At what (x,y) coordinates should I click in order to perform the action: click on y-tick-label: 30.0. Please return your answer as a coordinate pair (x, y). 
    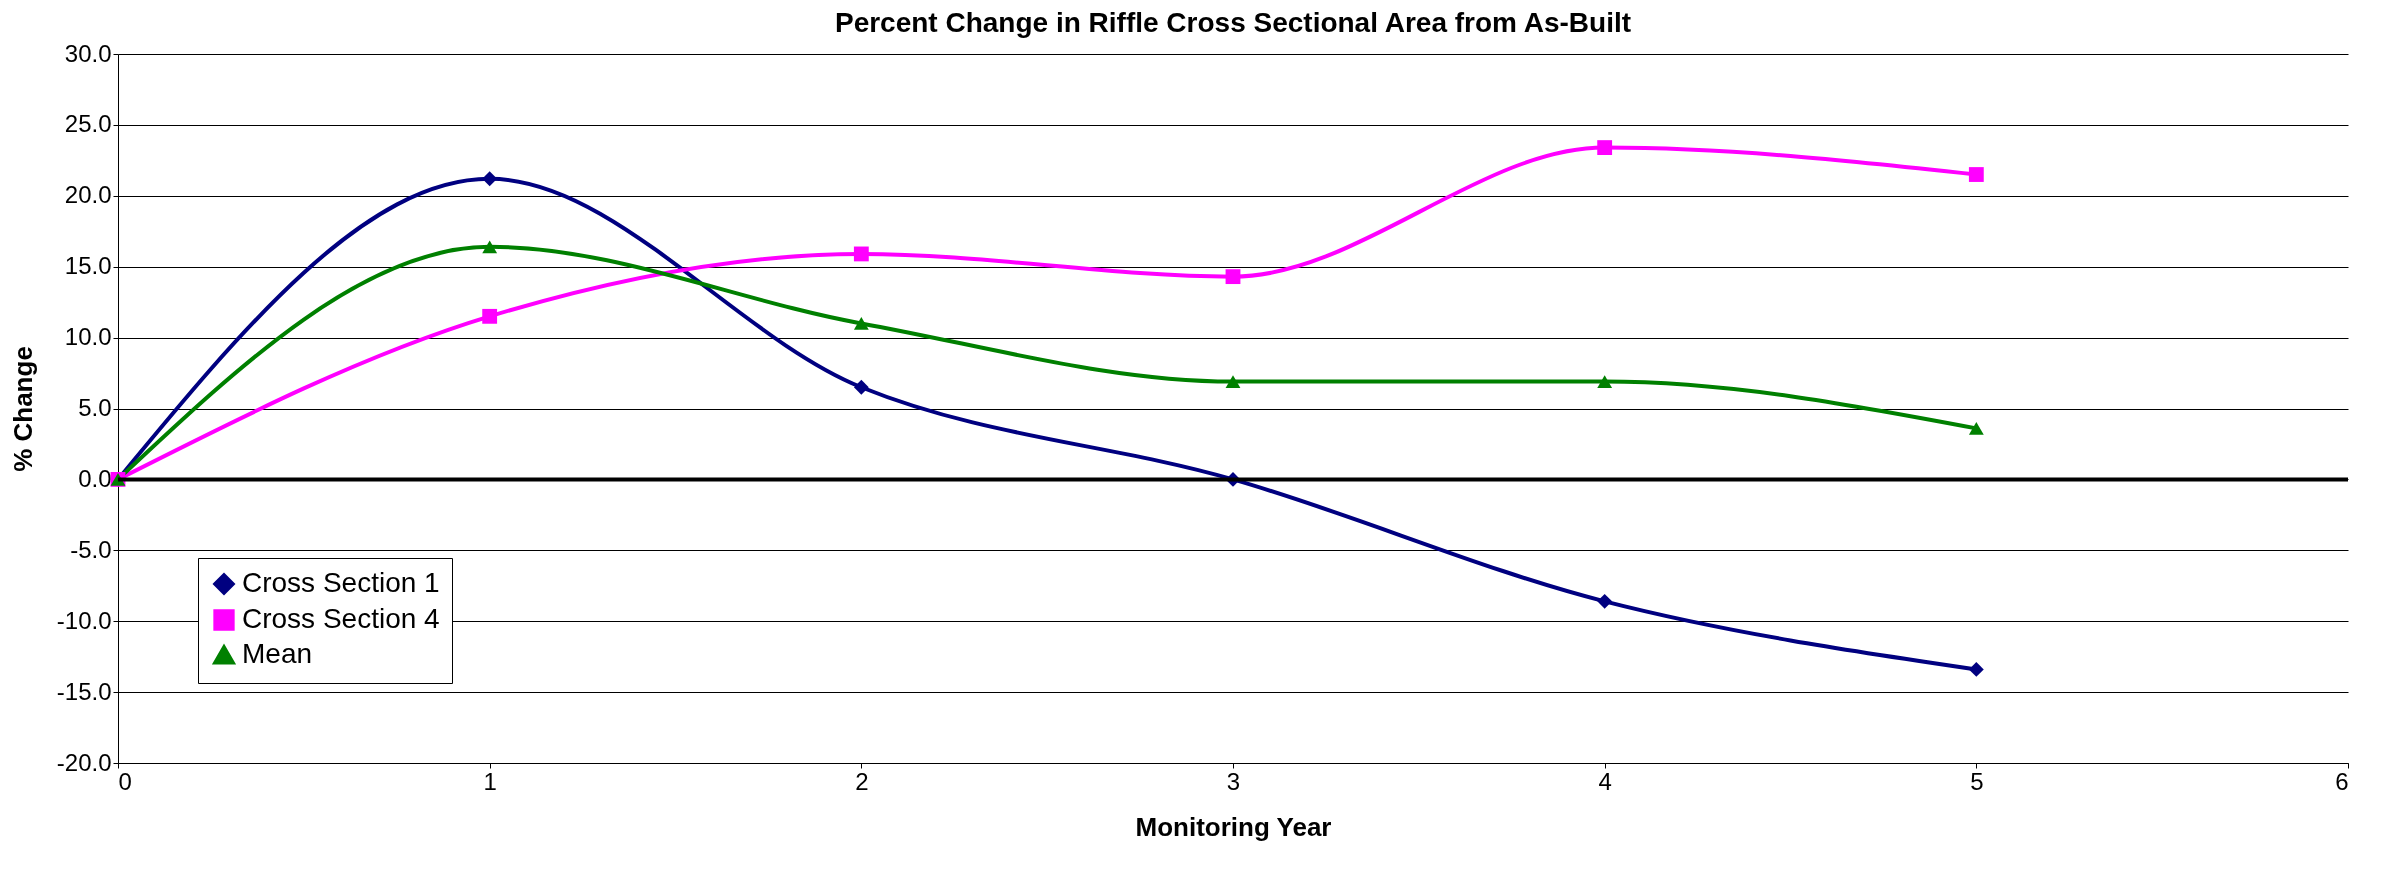
    Looking at the image, I should click on (88, 53).